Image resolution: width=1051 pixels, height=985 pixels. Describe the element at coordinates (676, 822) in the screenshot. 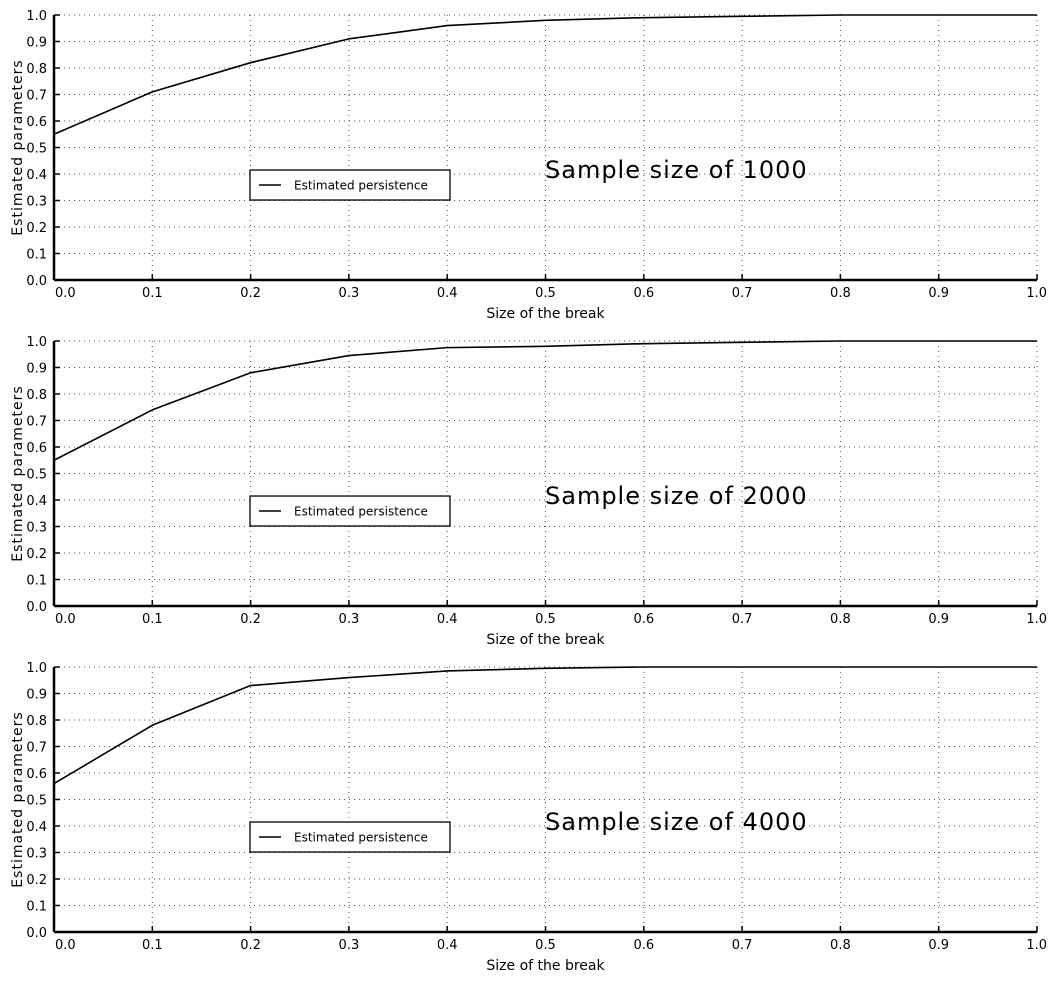

I see `sample-size-annotation: Sample size of 4000` at that location.